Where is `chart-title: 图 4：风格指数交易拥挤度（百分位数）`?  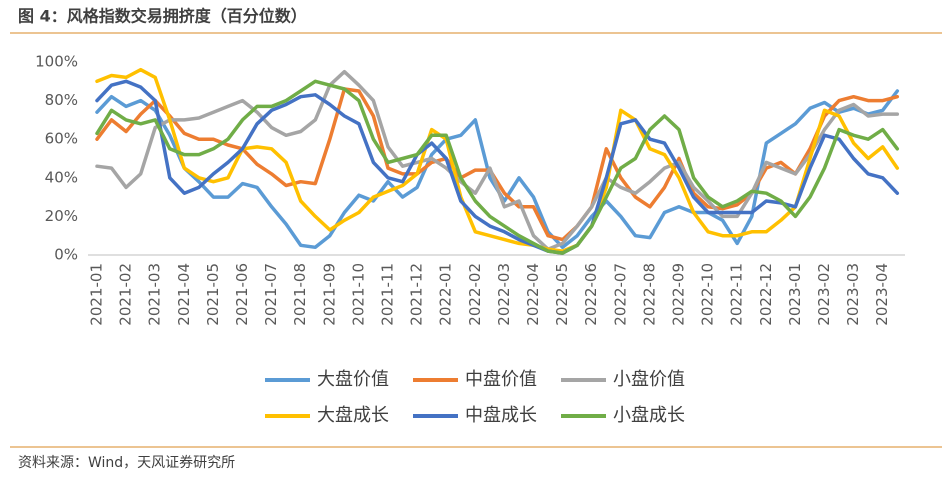
chart-title: 图 4：风格指数交易拥挤度（百分位数） is located at coordinates (162, 16).